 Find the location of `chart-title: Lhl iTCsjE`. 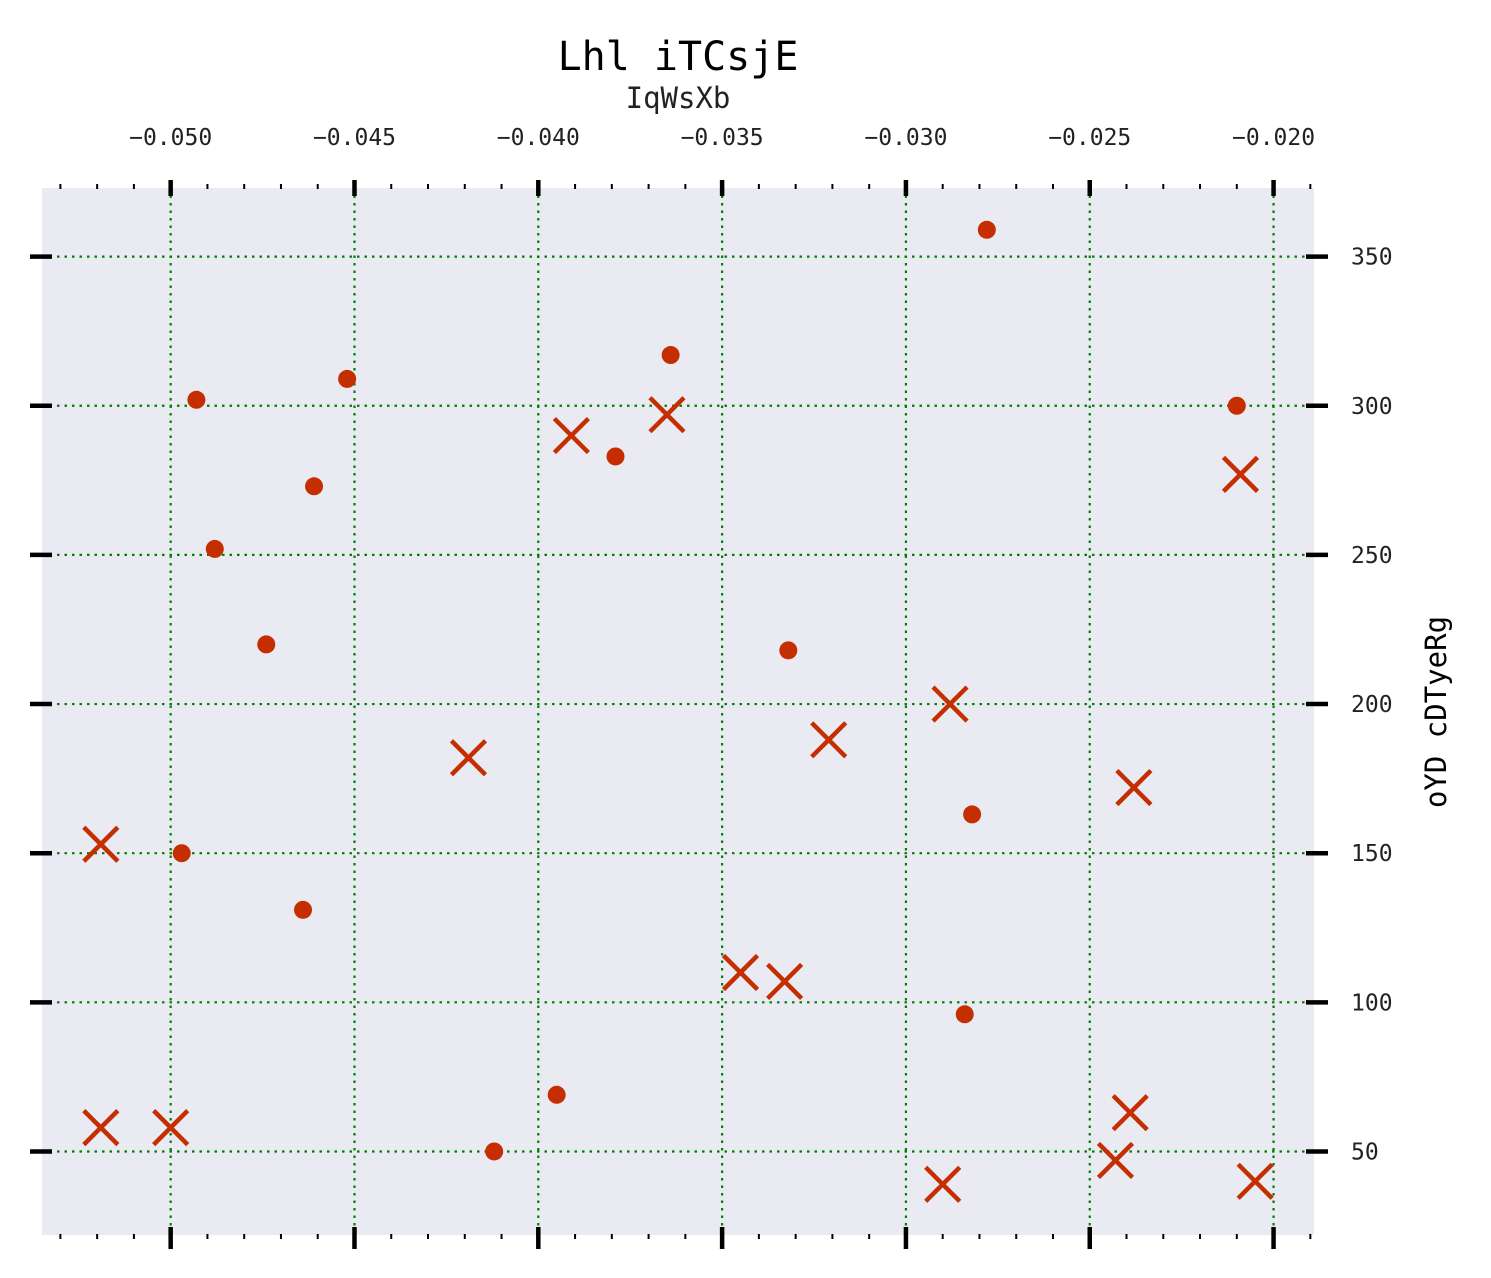

chart-title: Lhl iTCsjE is located at coordinates (678, 57).